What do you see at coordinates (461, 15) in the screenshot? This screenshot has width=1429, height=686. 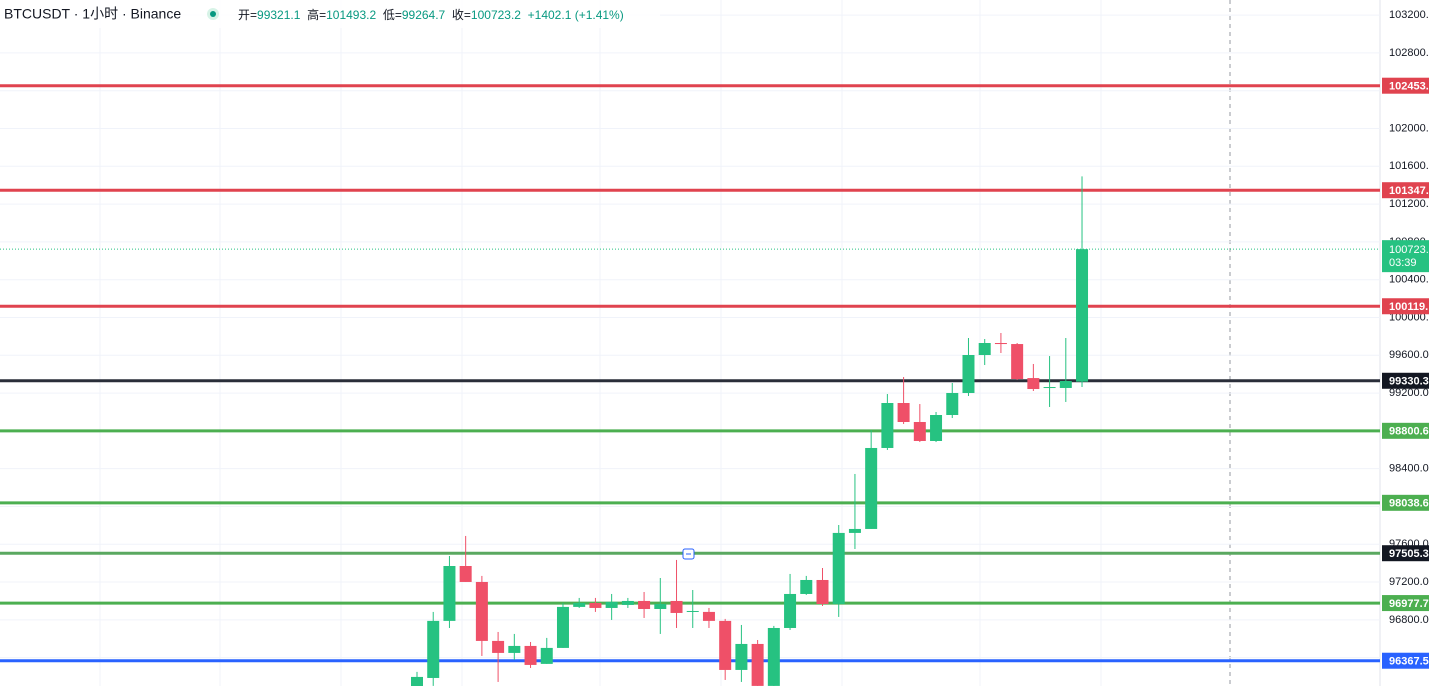 I see `legend-label: 收=` at bounding box center [461, 15].